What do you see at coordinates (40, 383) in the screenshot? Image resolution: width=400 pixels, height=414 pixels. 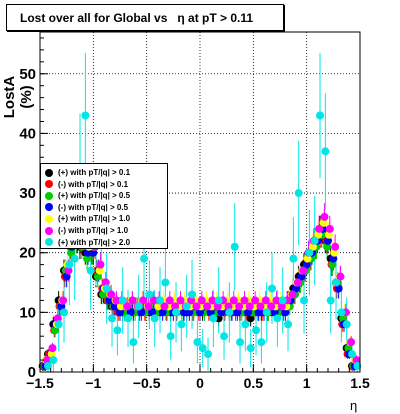 I see `x-tick-label: −1.5` at bounding box center [40, 383].